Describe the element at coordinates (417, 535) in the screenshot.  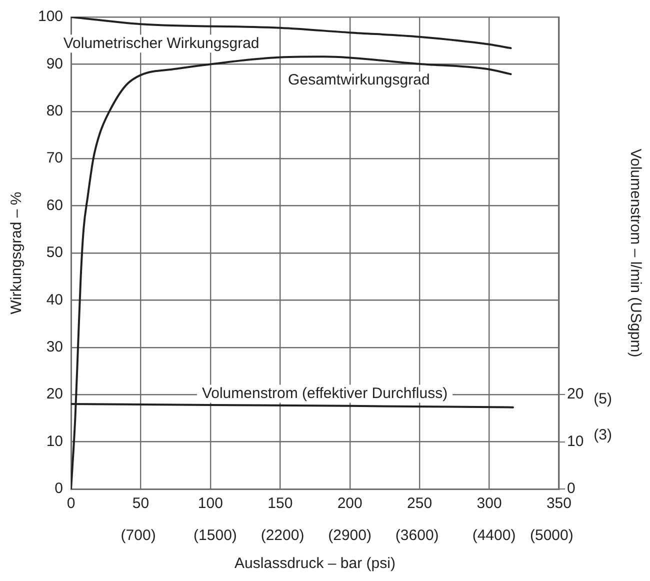
I see `x2-tick-label: (3600)` at that location.